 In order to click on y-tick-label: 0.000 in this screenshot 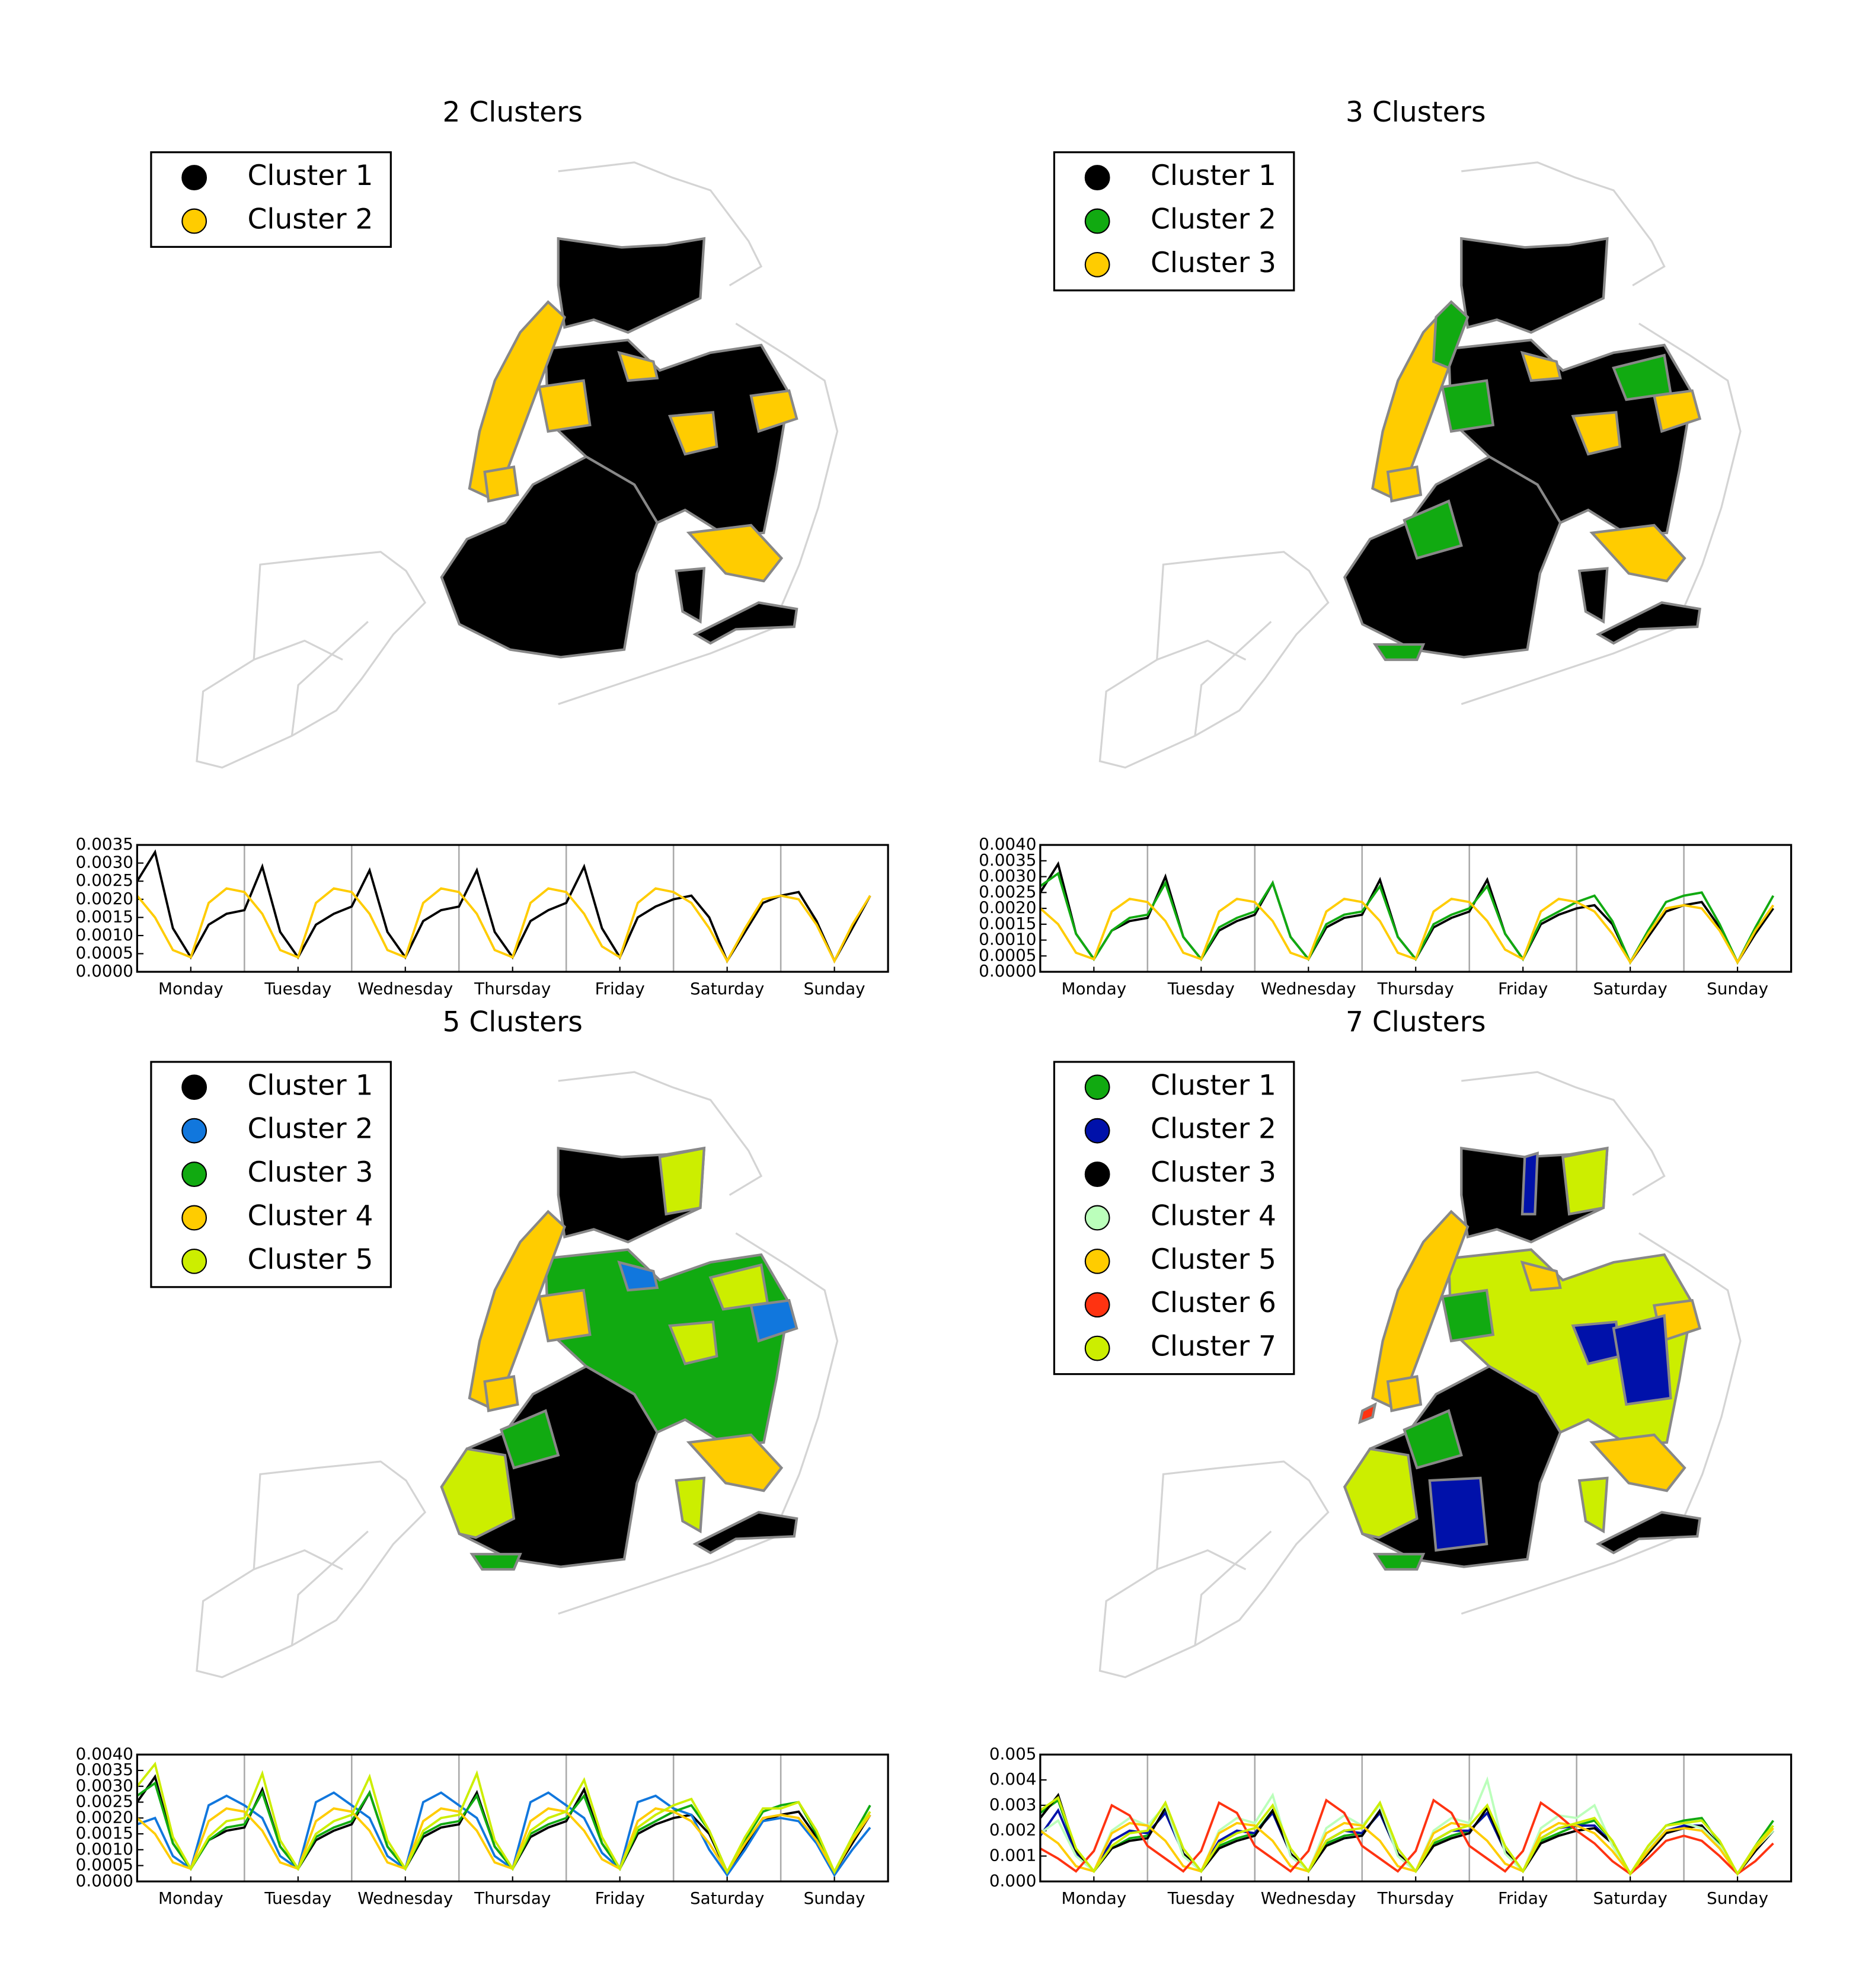, I will do `click(1013, 1880)`.